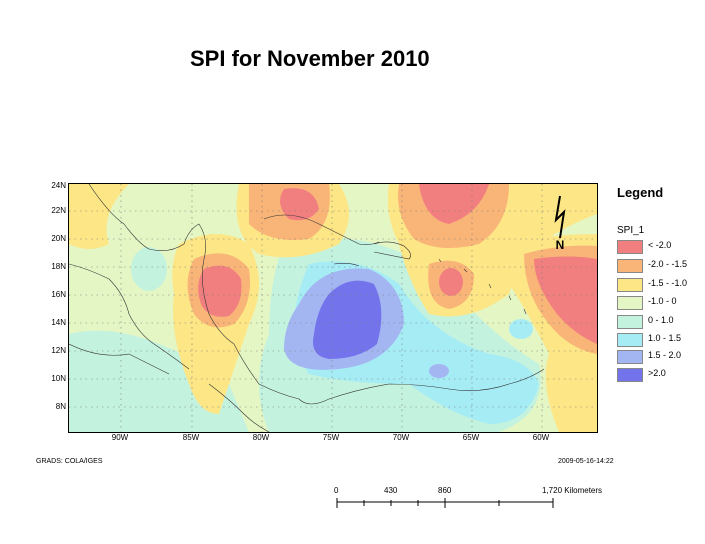  Describe the element at coordinates (58, 238) in the screenshot. I see `lat-label: 20N` at that location.